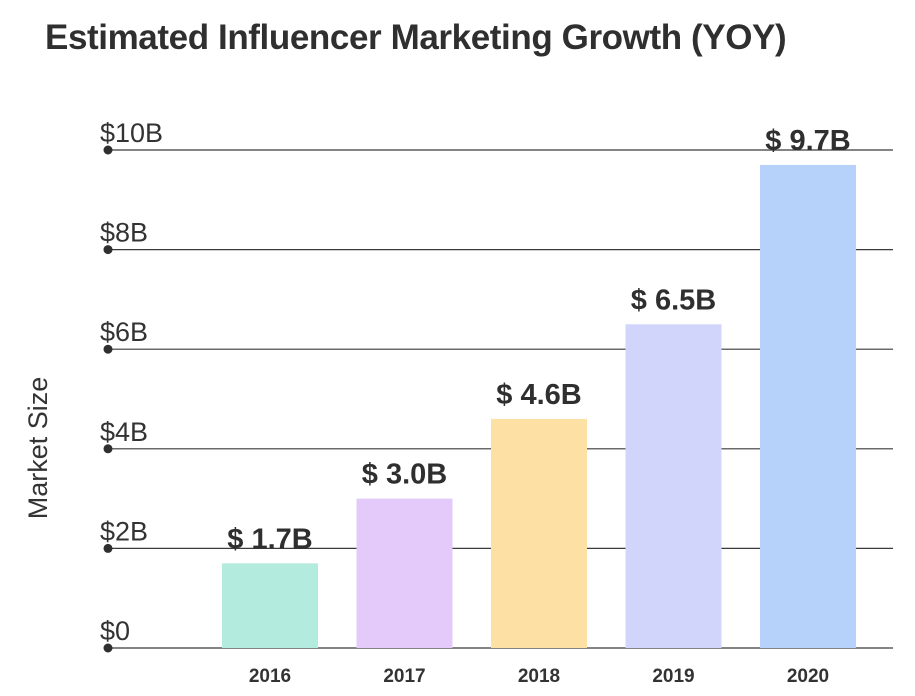 The width and height of the screenshot is (915, 696). Describe the element at coordinates (115, 631) in the screenshot. I see `y-tick-label: $0` at that location.